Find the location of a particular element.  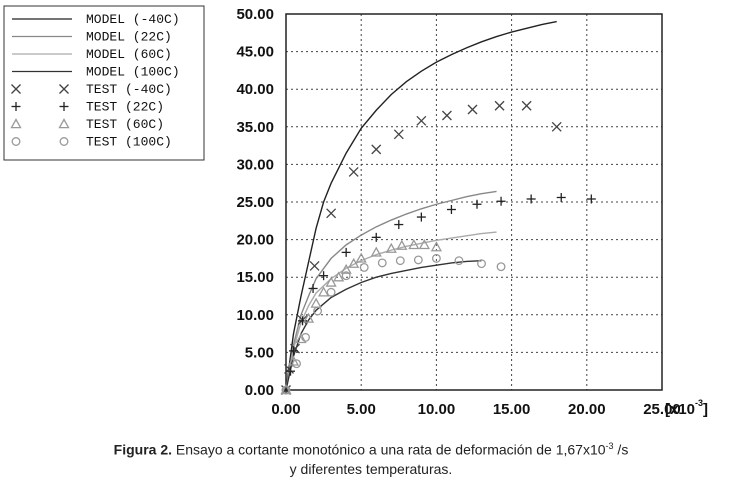

x-tick-label: 15.00 is located at coordinates (512, 409).